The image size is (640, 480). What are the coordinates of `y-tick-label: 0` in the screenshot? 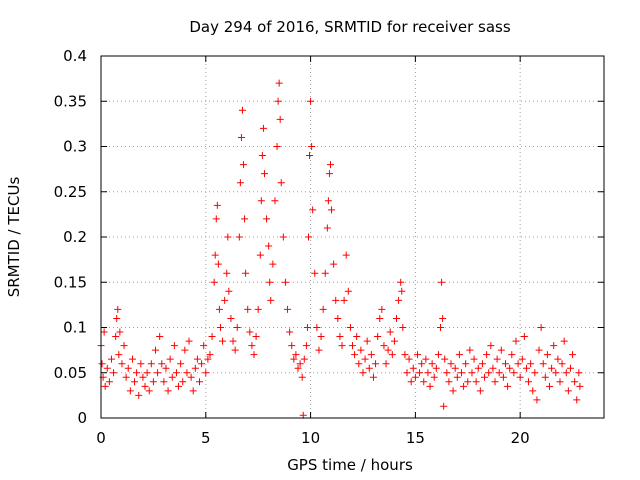 It's located at (82, 418).